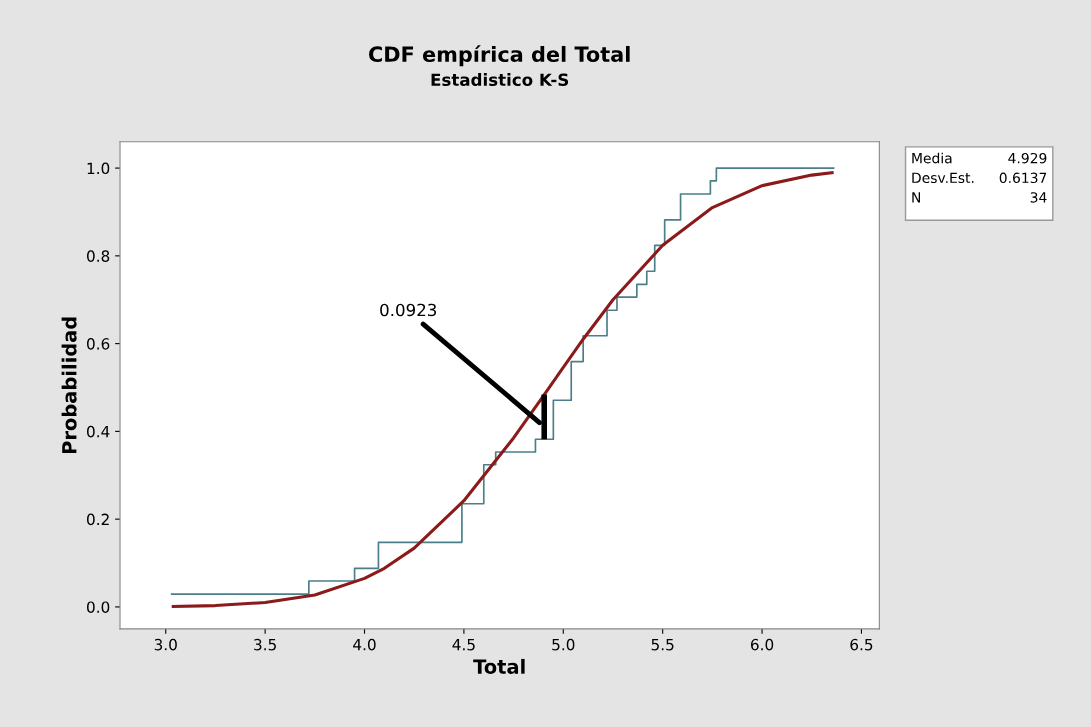 This screenshot has height=727, width=1091. Describe the element at coordinates (979, 197) in the screenshot. I see `text: N 34` at that location.